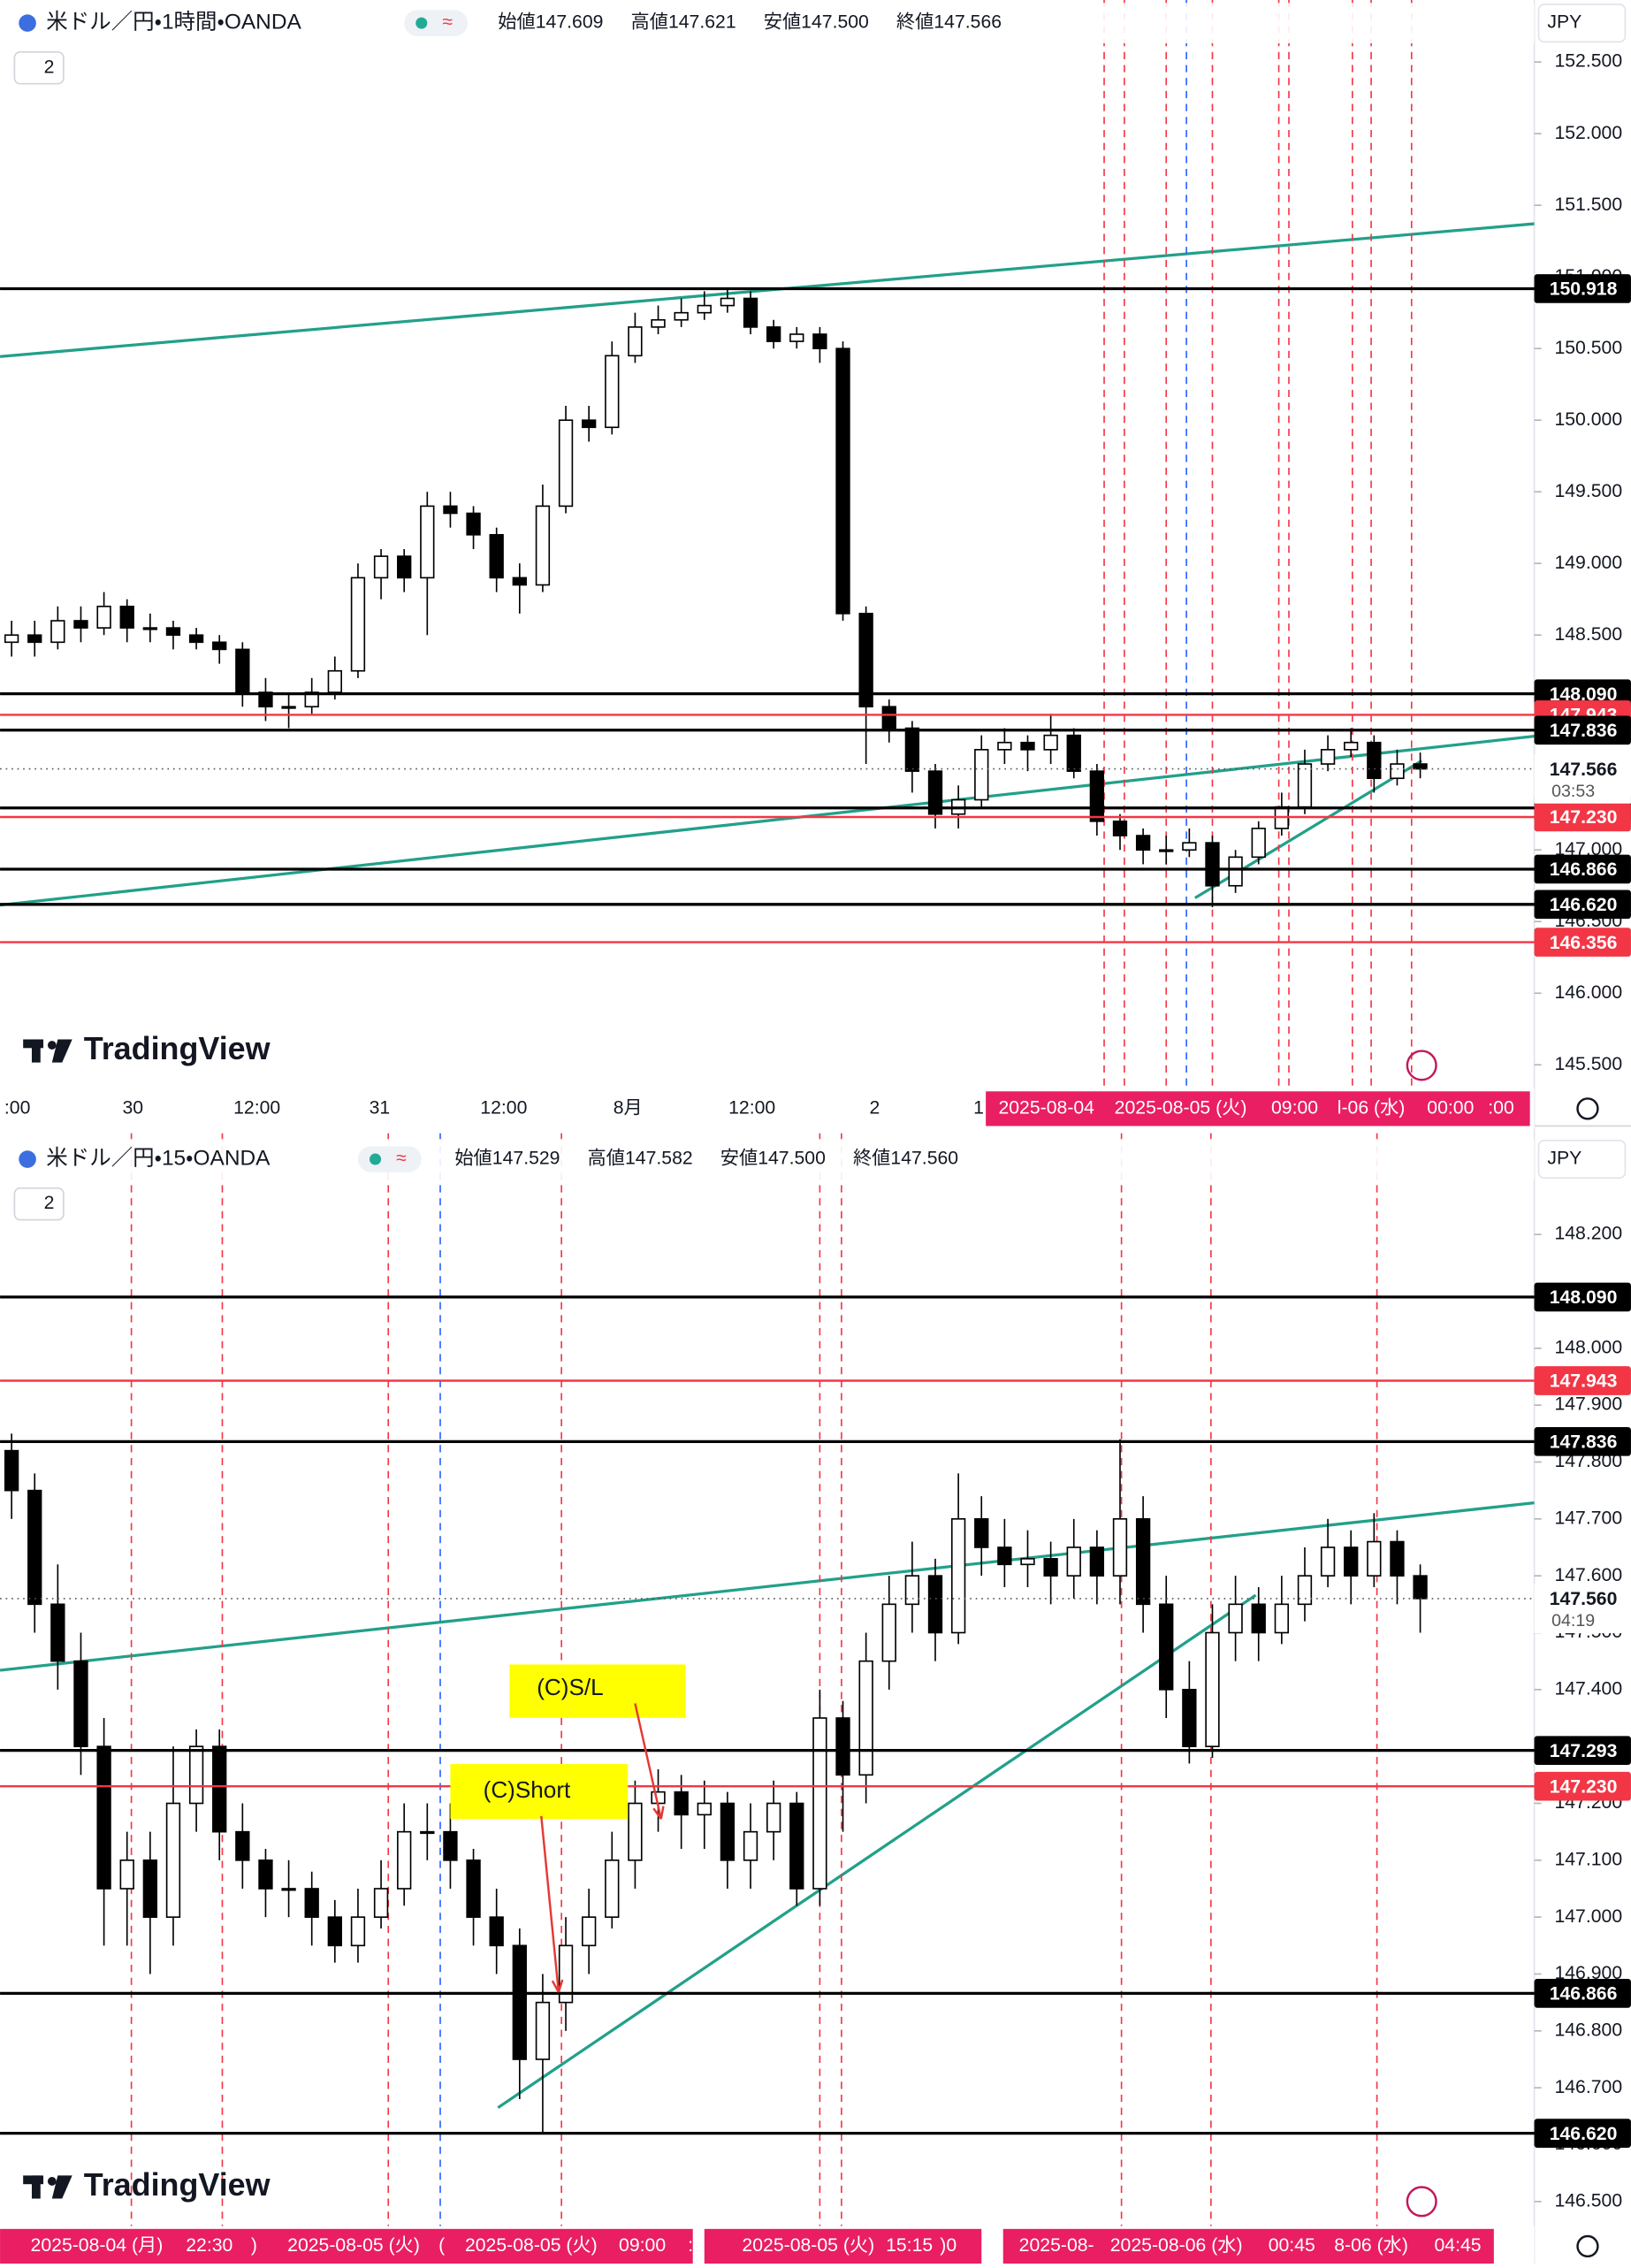 Image resolution: width=1631 pixels, height=2268 pixels. Describe the element at coordinates (1588, 563) in the screenshot. I see `y-tick-label: 149.000` at that location.